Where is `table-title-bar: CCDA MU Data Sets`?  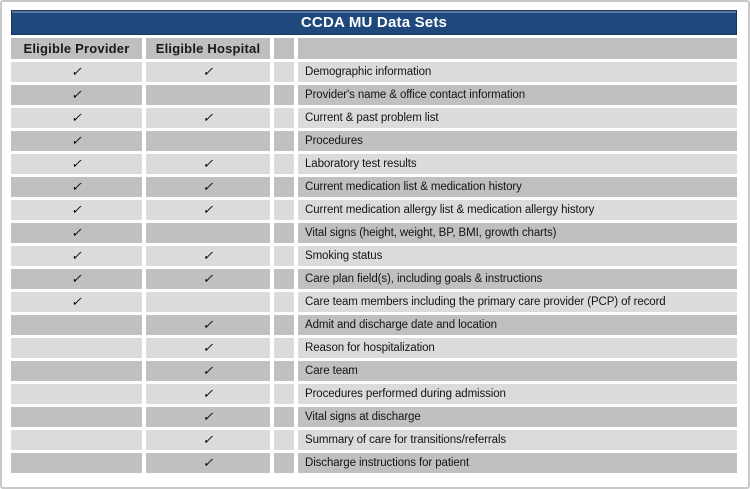
table-title-bar: CCDA MU Data Sets is located at coordinates (374, 22).